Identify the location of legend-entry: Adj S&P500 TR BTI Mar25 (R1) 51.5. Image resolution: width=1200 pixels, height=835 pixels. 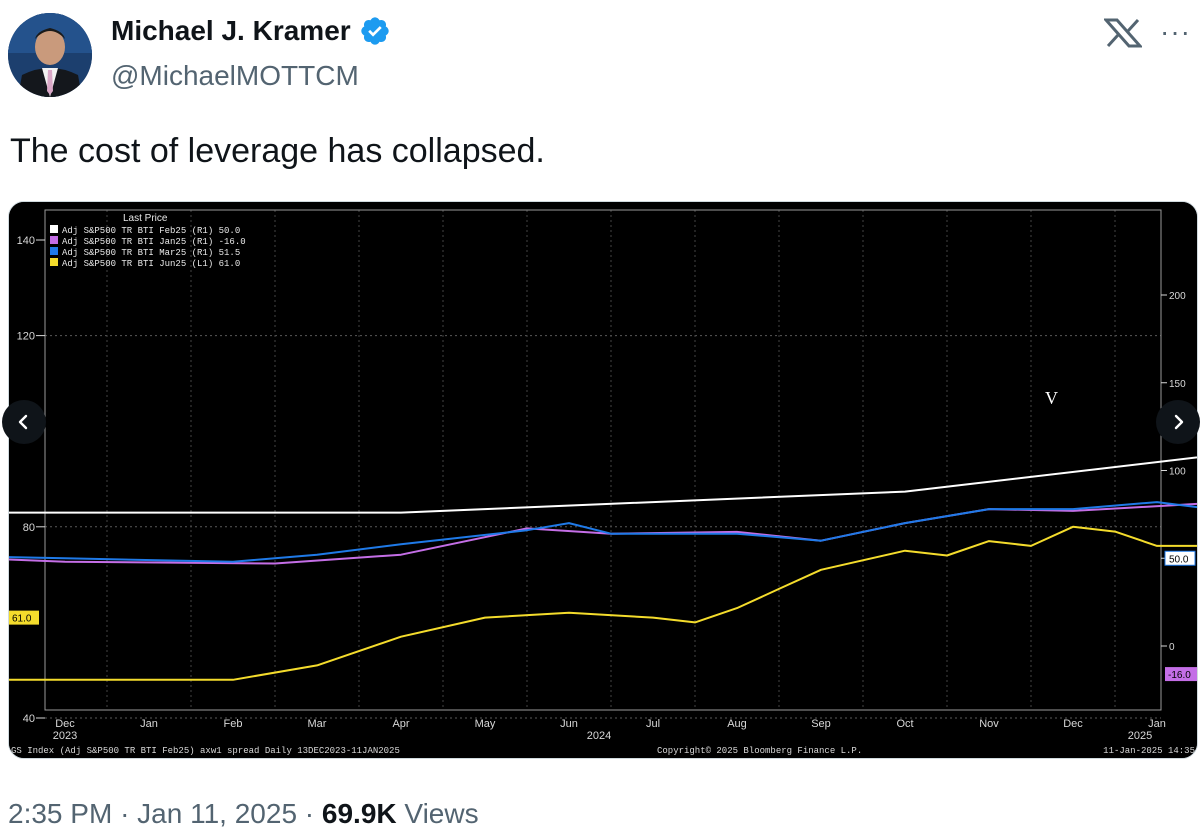
(151, 253).